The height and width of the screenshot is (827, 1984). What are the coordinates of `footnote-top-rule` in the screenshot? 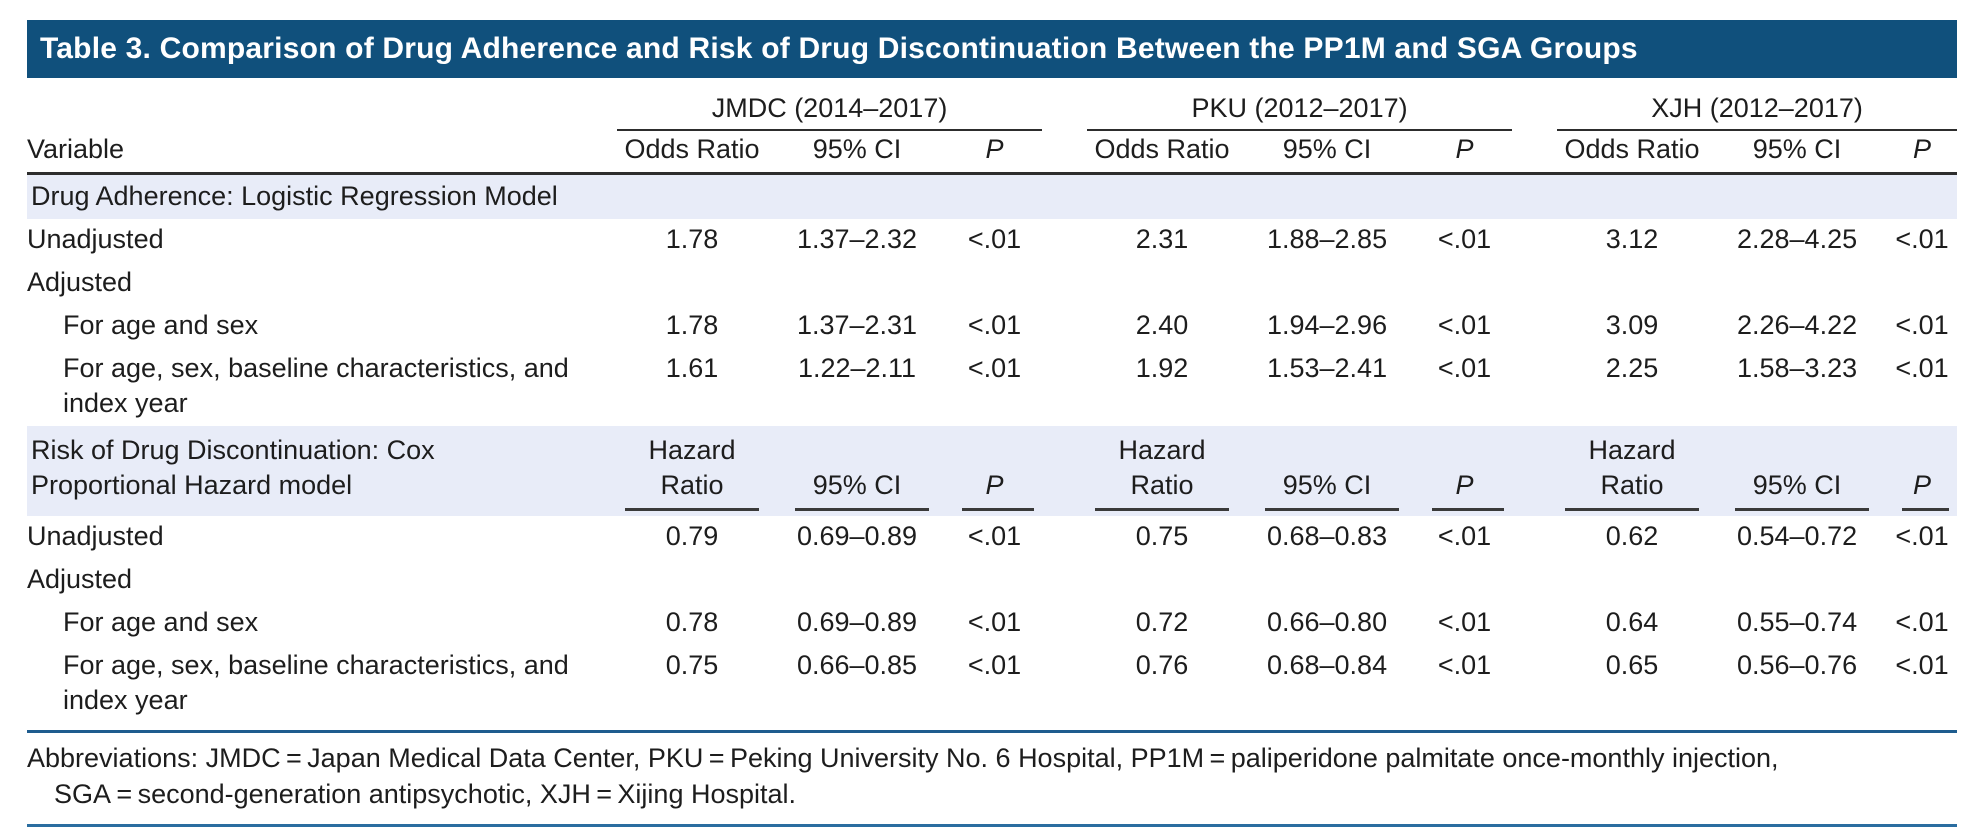 It's located at (992, 731).